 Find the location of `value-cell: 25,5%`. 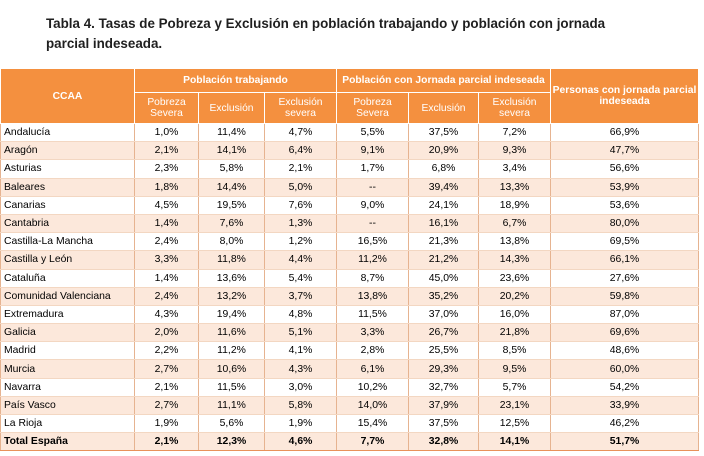

value-cell: 25,5% is located at coordinates (443, 351).